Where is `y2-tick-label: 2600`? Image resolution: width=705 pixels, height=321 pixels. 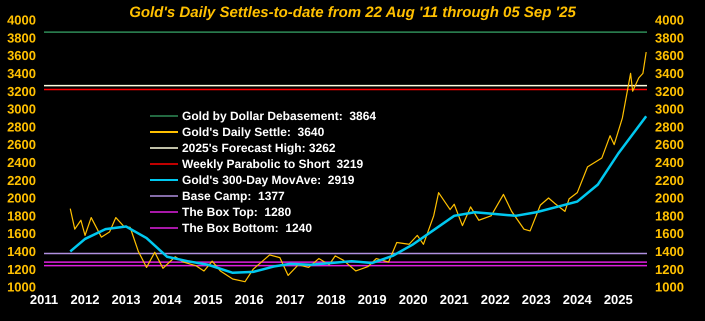
y2-tick-label: 2600 is located at coordinates (669, 144).